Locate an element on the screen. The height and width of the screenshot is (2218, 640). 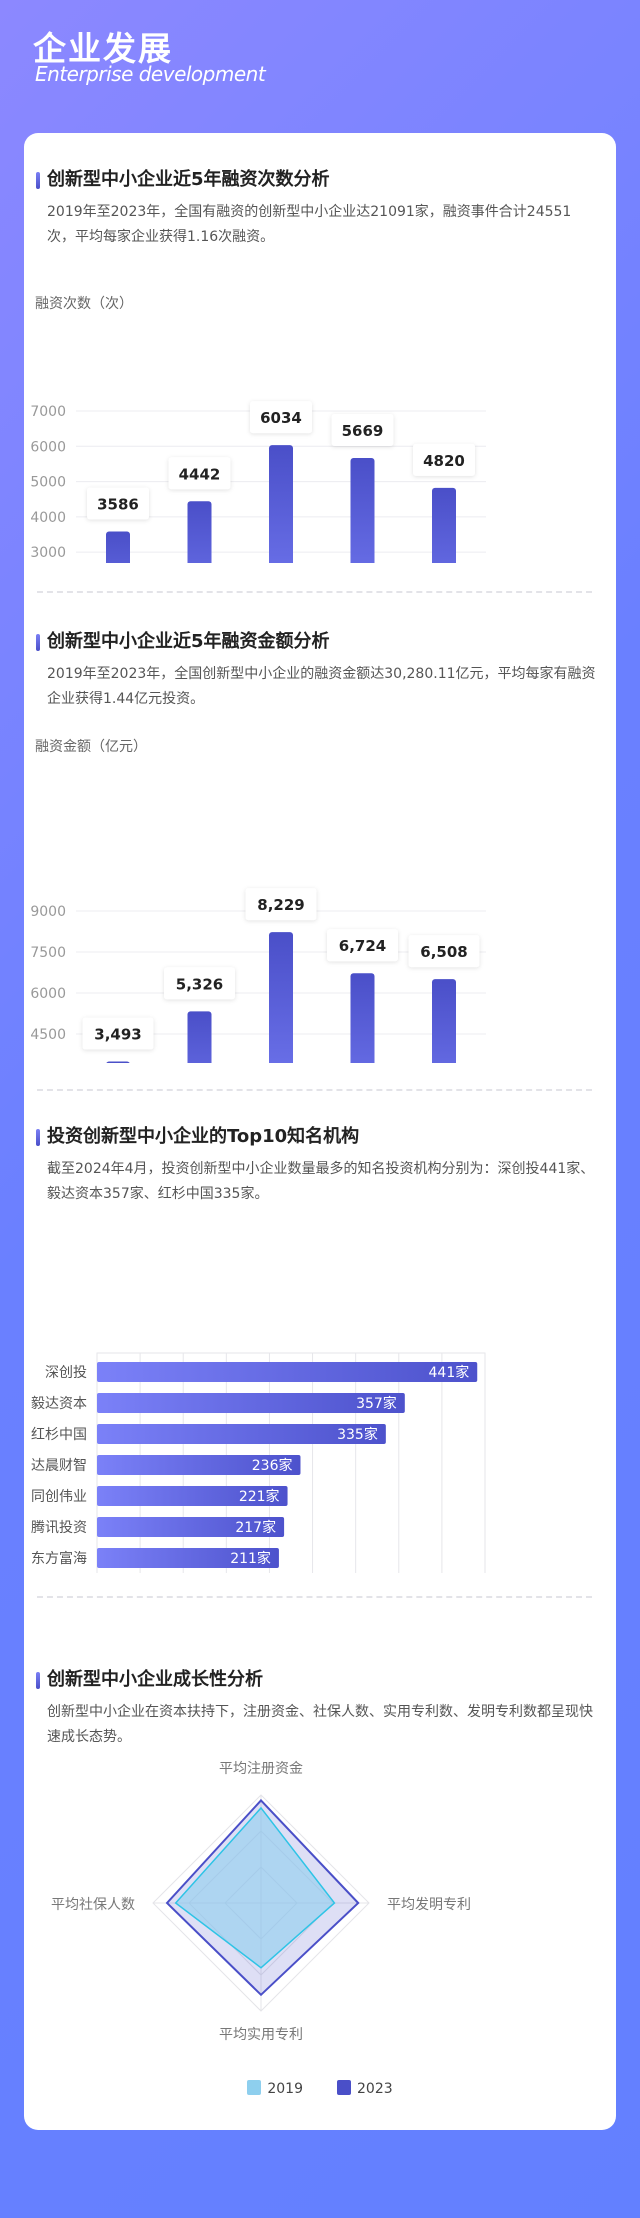
y-axis-label: 融资次数（次） is located at coordinates (84, 304).